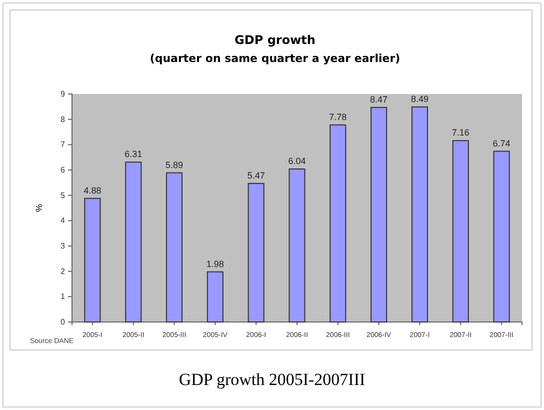 Image resolution: width=544 pixels, height=410 pixels. What do you see at coordinates (275, 40) in the screenshot?
I see `chart-title: GDP growth` at bounding box center [275, 40].